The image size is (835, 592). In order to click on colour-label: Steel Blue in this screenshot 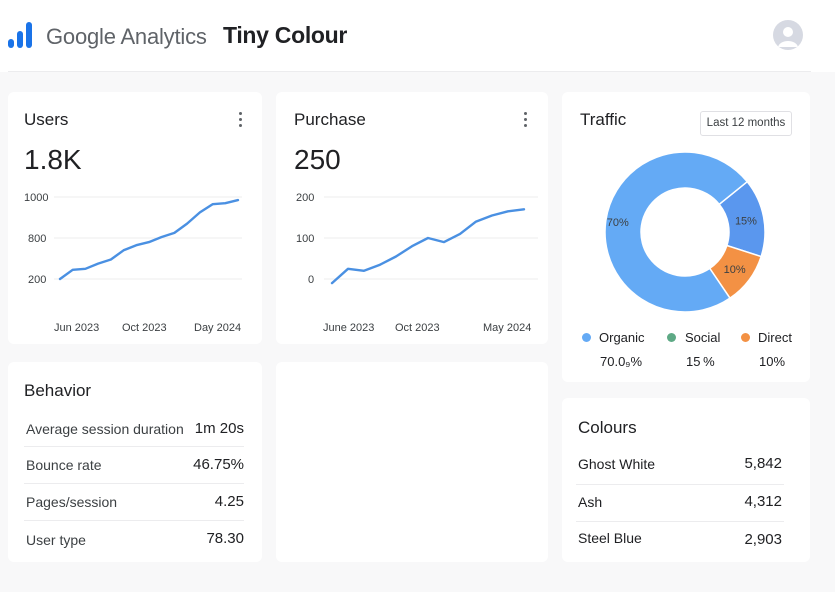, I will do `click(610, 538)`.